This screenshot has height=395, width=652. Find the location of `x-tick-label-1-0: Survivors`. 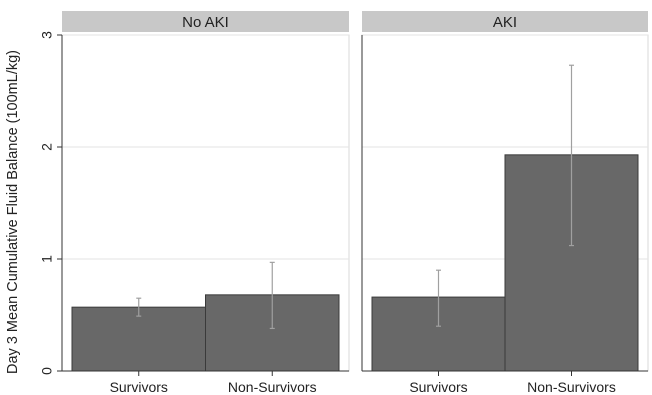

x-tick-label-1-0: Survivors is located at coordinates (438, 387).